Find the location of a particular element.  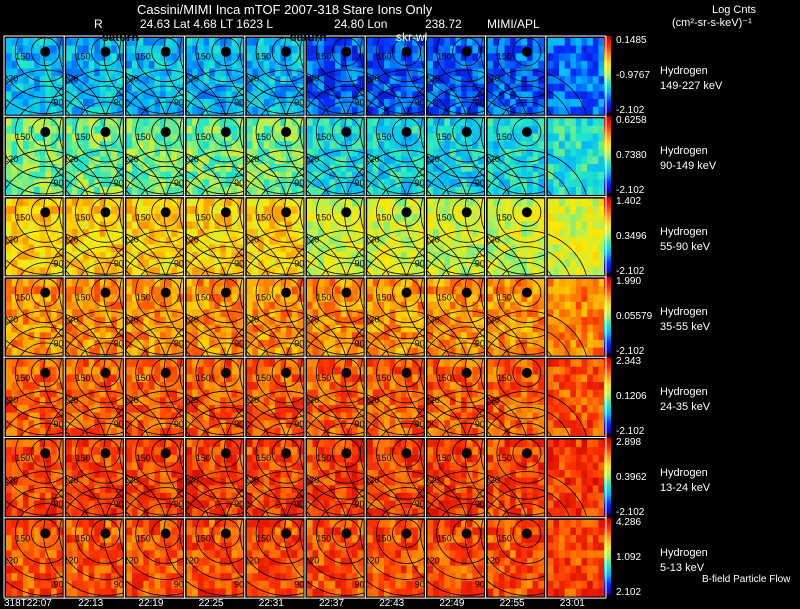

colorbar-max: 2.343 is located at coordinates (629, 362).